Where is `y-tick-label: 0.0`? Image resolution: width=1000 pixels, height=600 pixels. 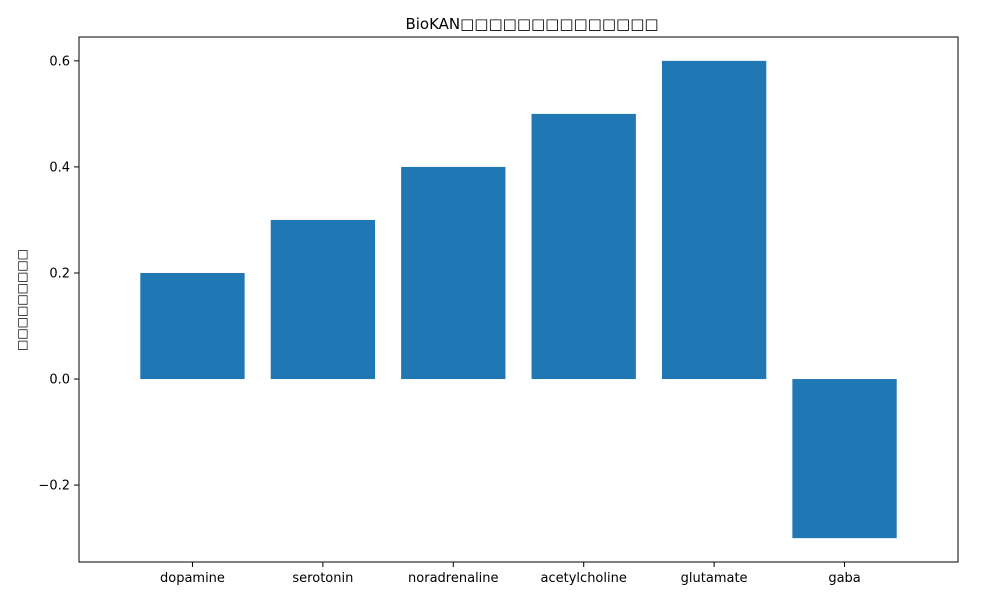
y-tick-label: 0.0 is located at coordinates (59, 380).